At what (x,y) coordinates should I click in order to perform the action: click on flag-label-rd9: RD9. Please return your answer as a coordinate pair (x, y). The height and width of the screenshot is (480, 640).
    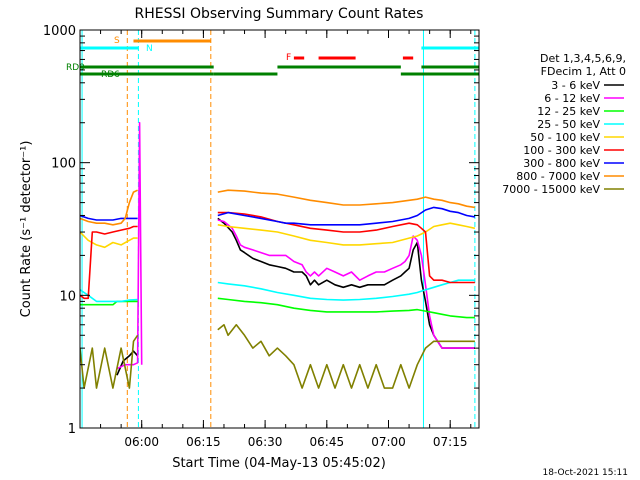
    Looking at the image, I should click on (75, 68).